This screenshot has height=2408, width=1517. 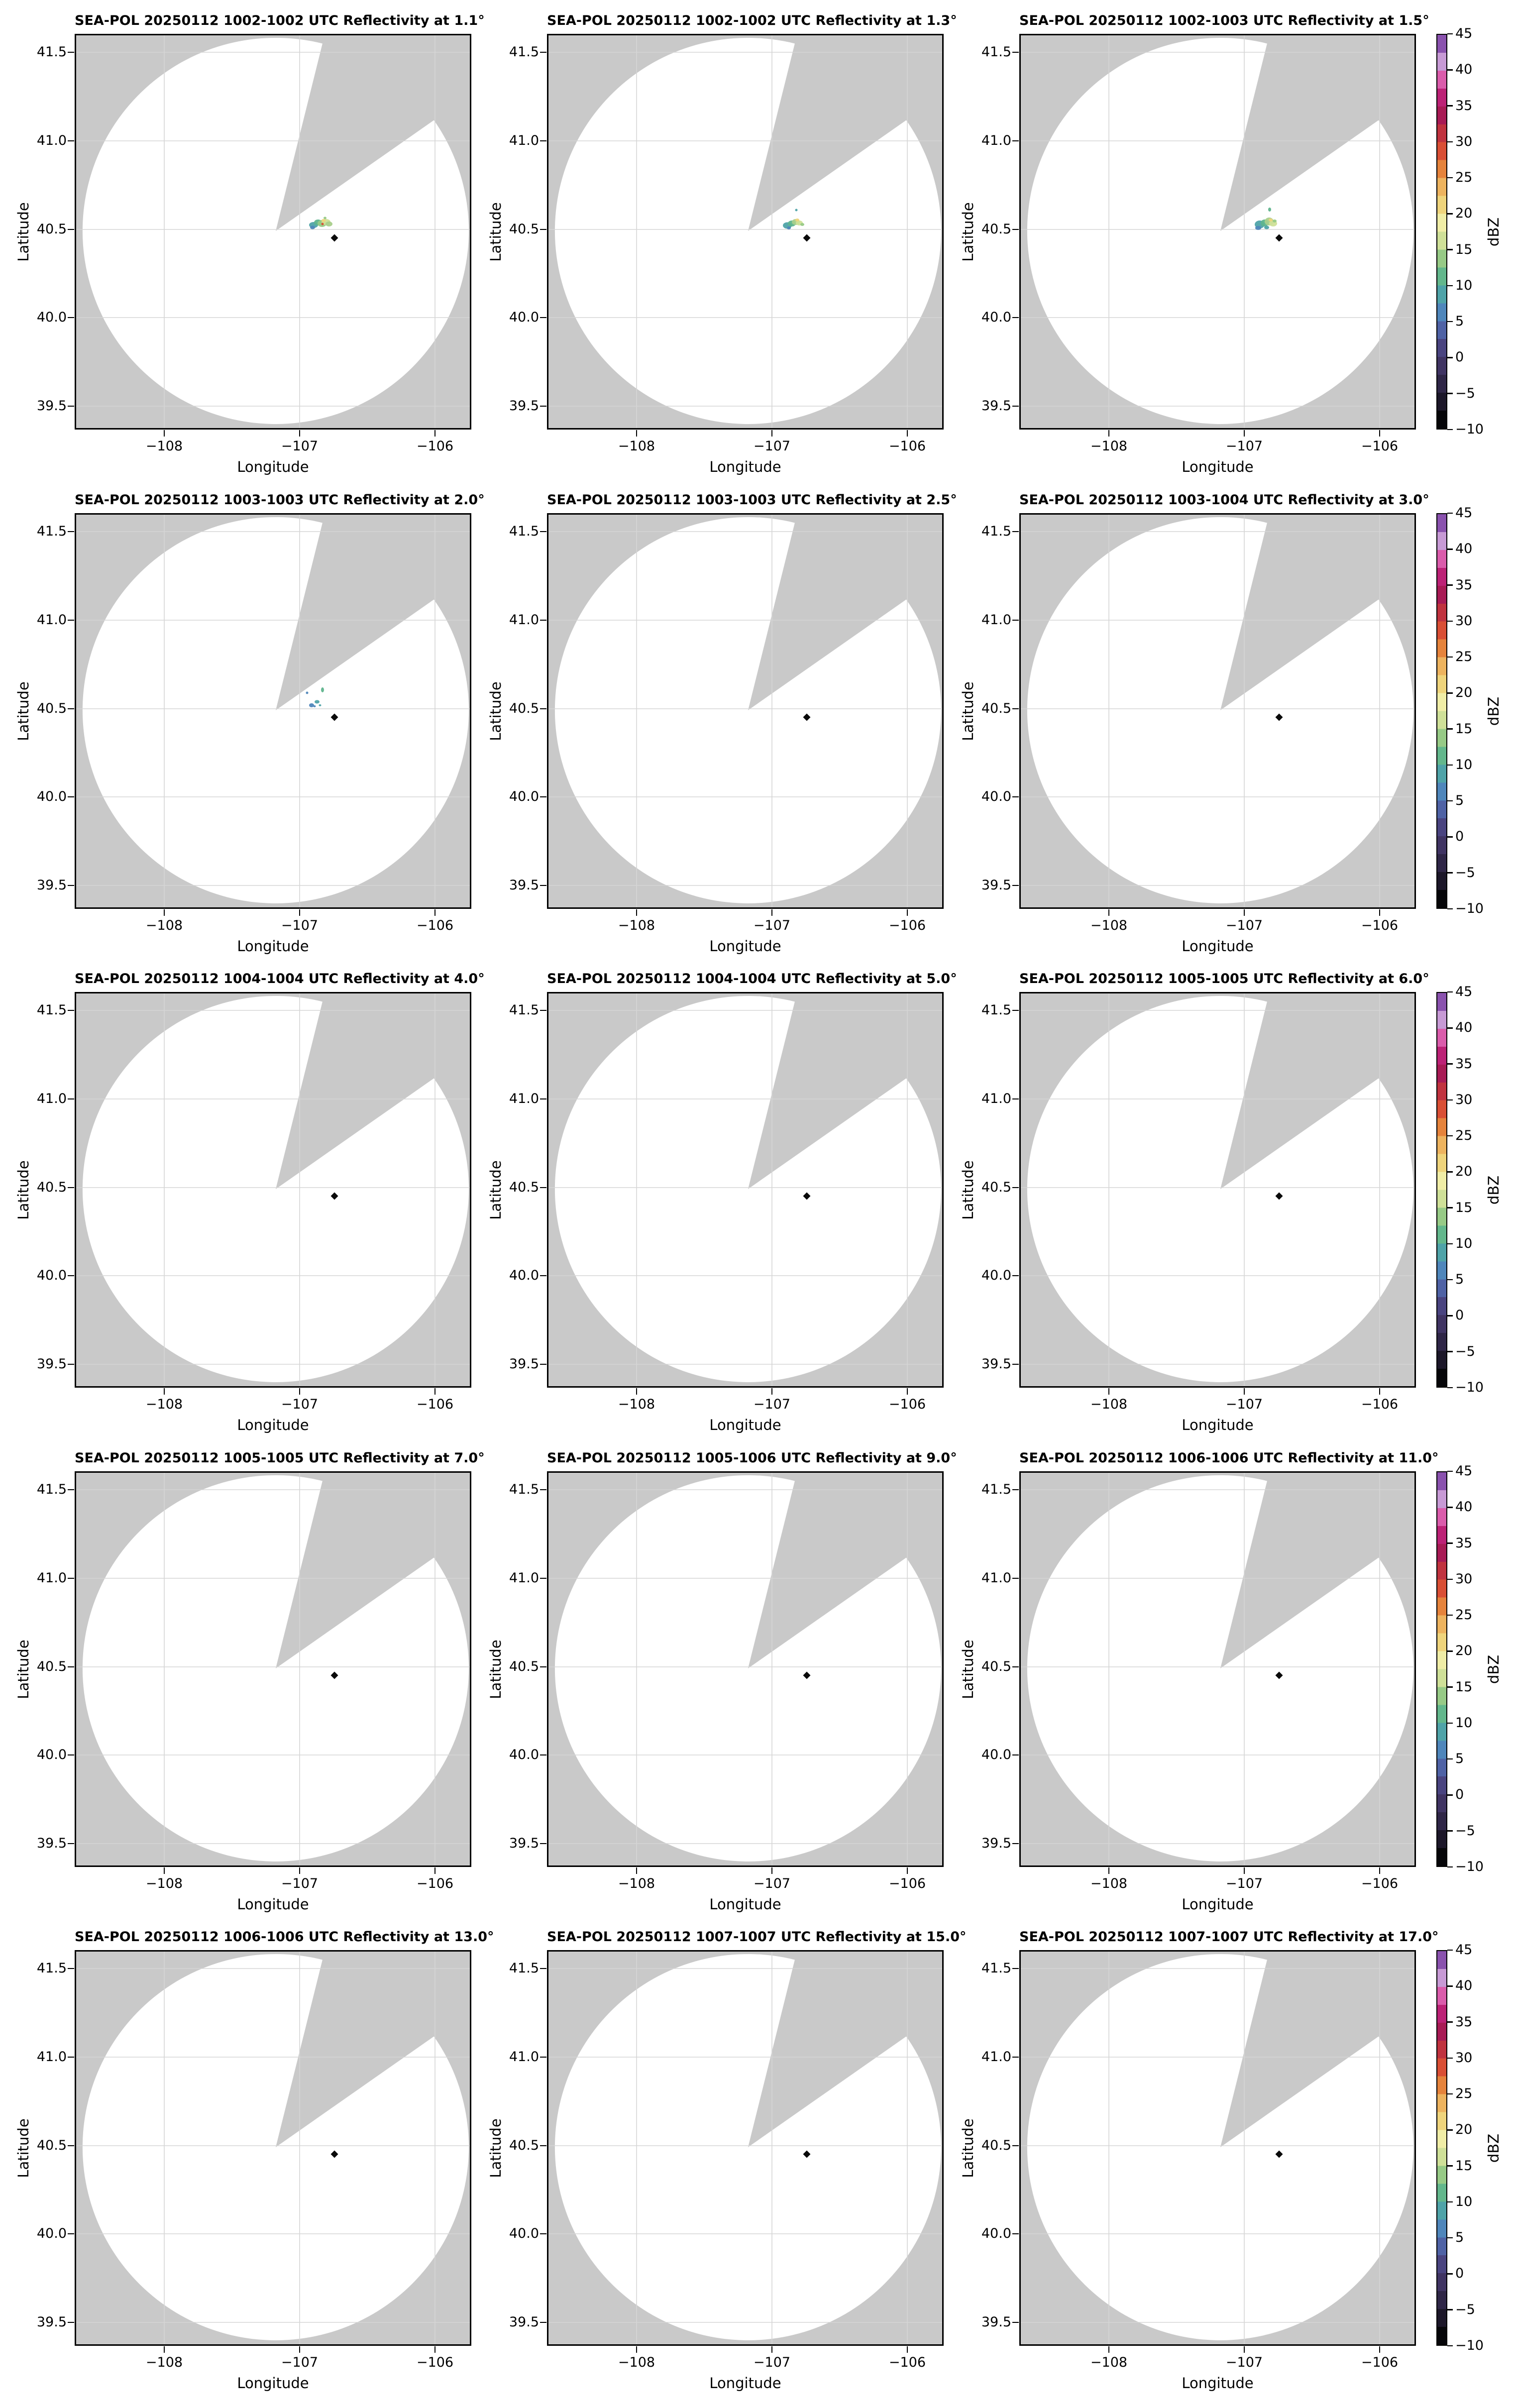 I want to click on x-axis-tick-label: −106, so click(x=907, y=925).